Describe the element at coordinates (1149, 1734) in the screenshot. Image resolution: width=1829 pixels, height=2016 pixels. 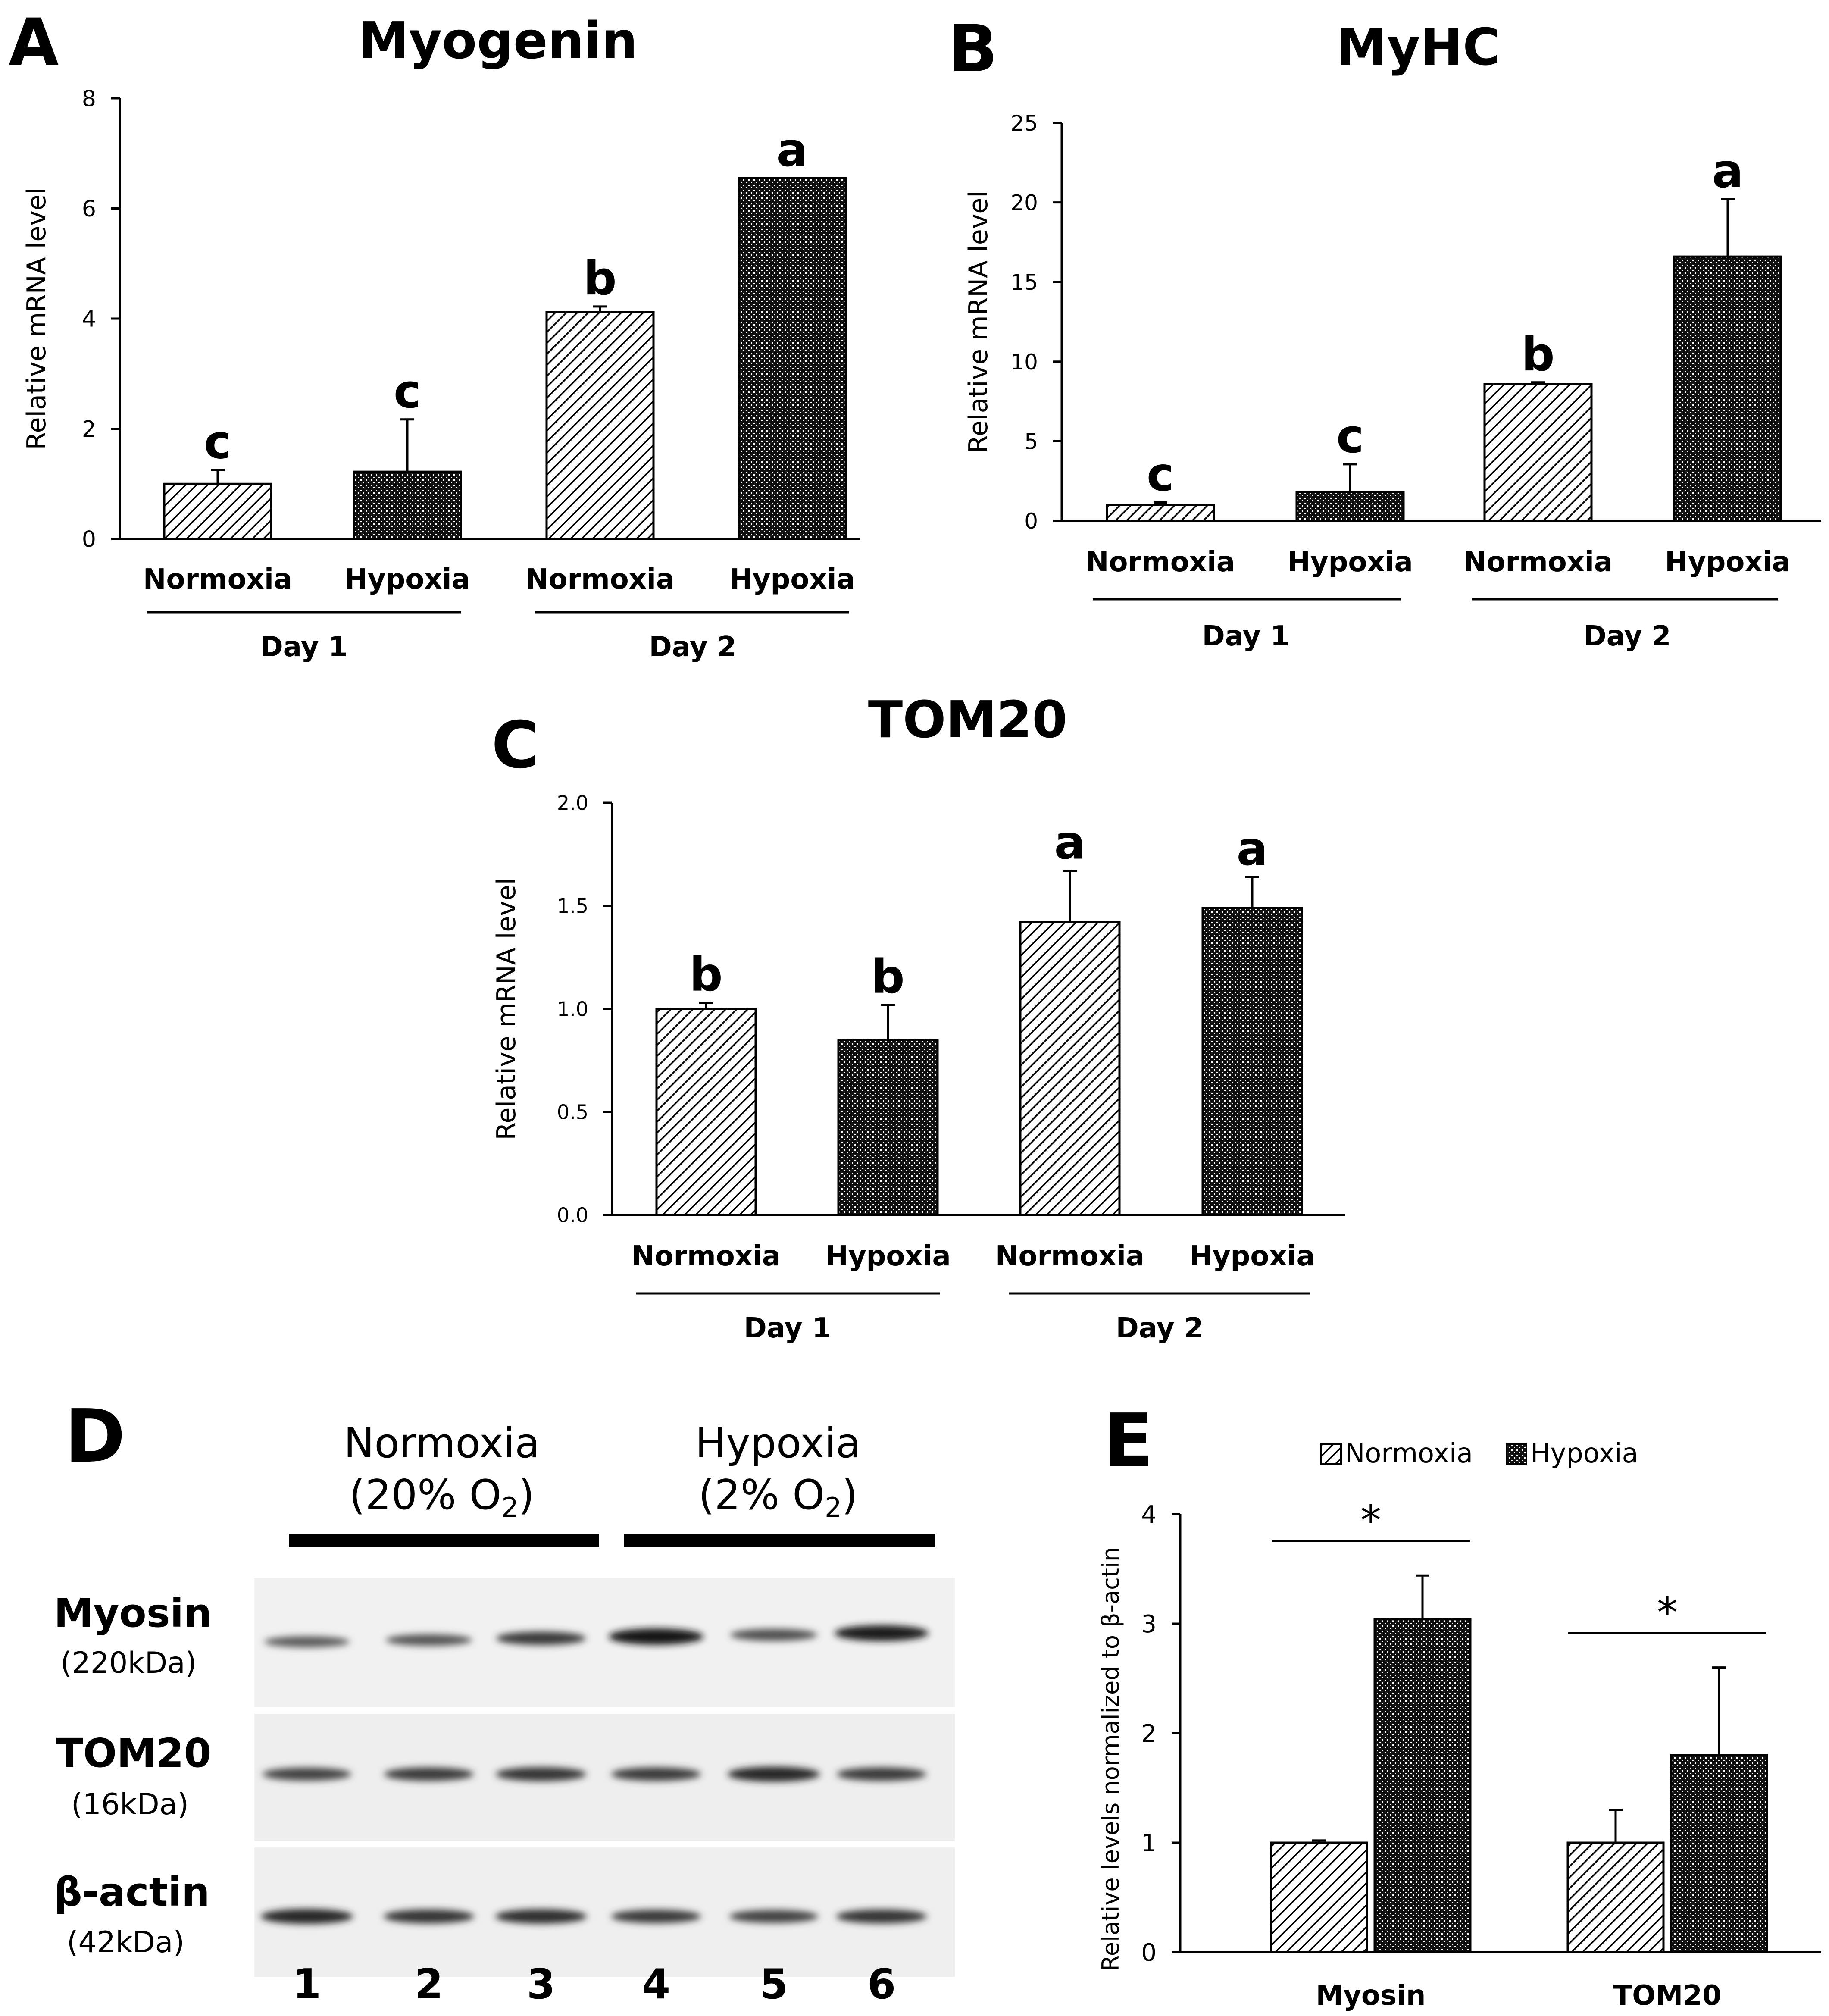
I see `y-tick-label: 2` at that location.